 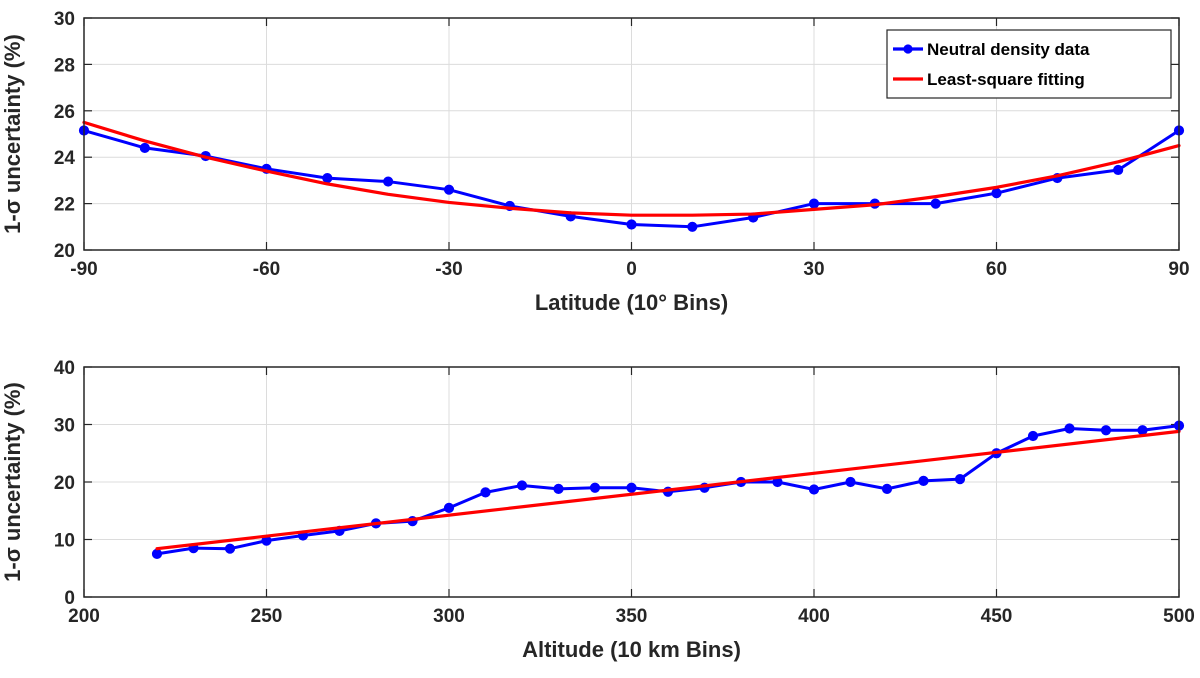 I want to click on x-tick-label: 0, so click(x=631, y=269).